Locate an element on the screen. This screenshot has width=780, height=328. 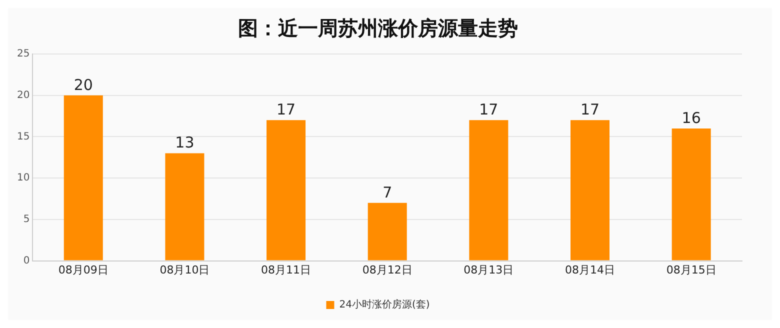
data-label: 7 is located at coordinates (387, 192).